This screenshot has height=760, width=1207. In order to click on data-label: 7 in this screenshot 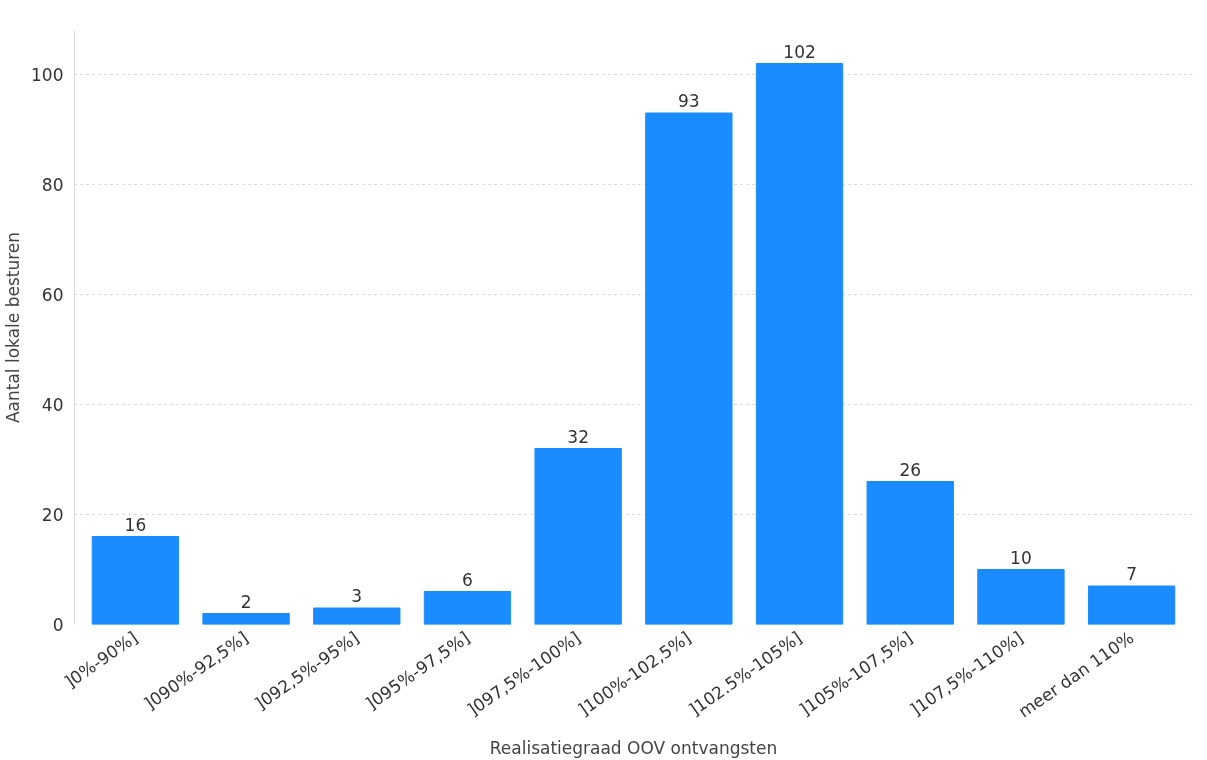, I will do `click(1132, 574)`.